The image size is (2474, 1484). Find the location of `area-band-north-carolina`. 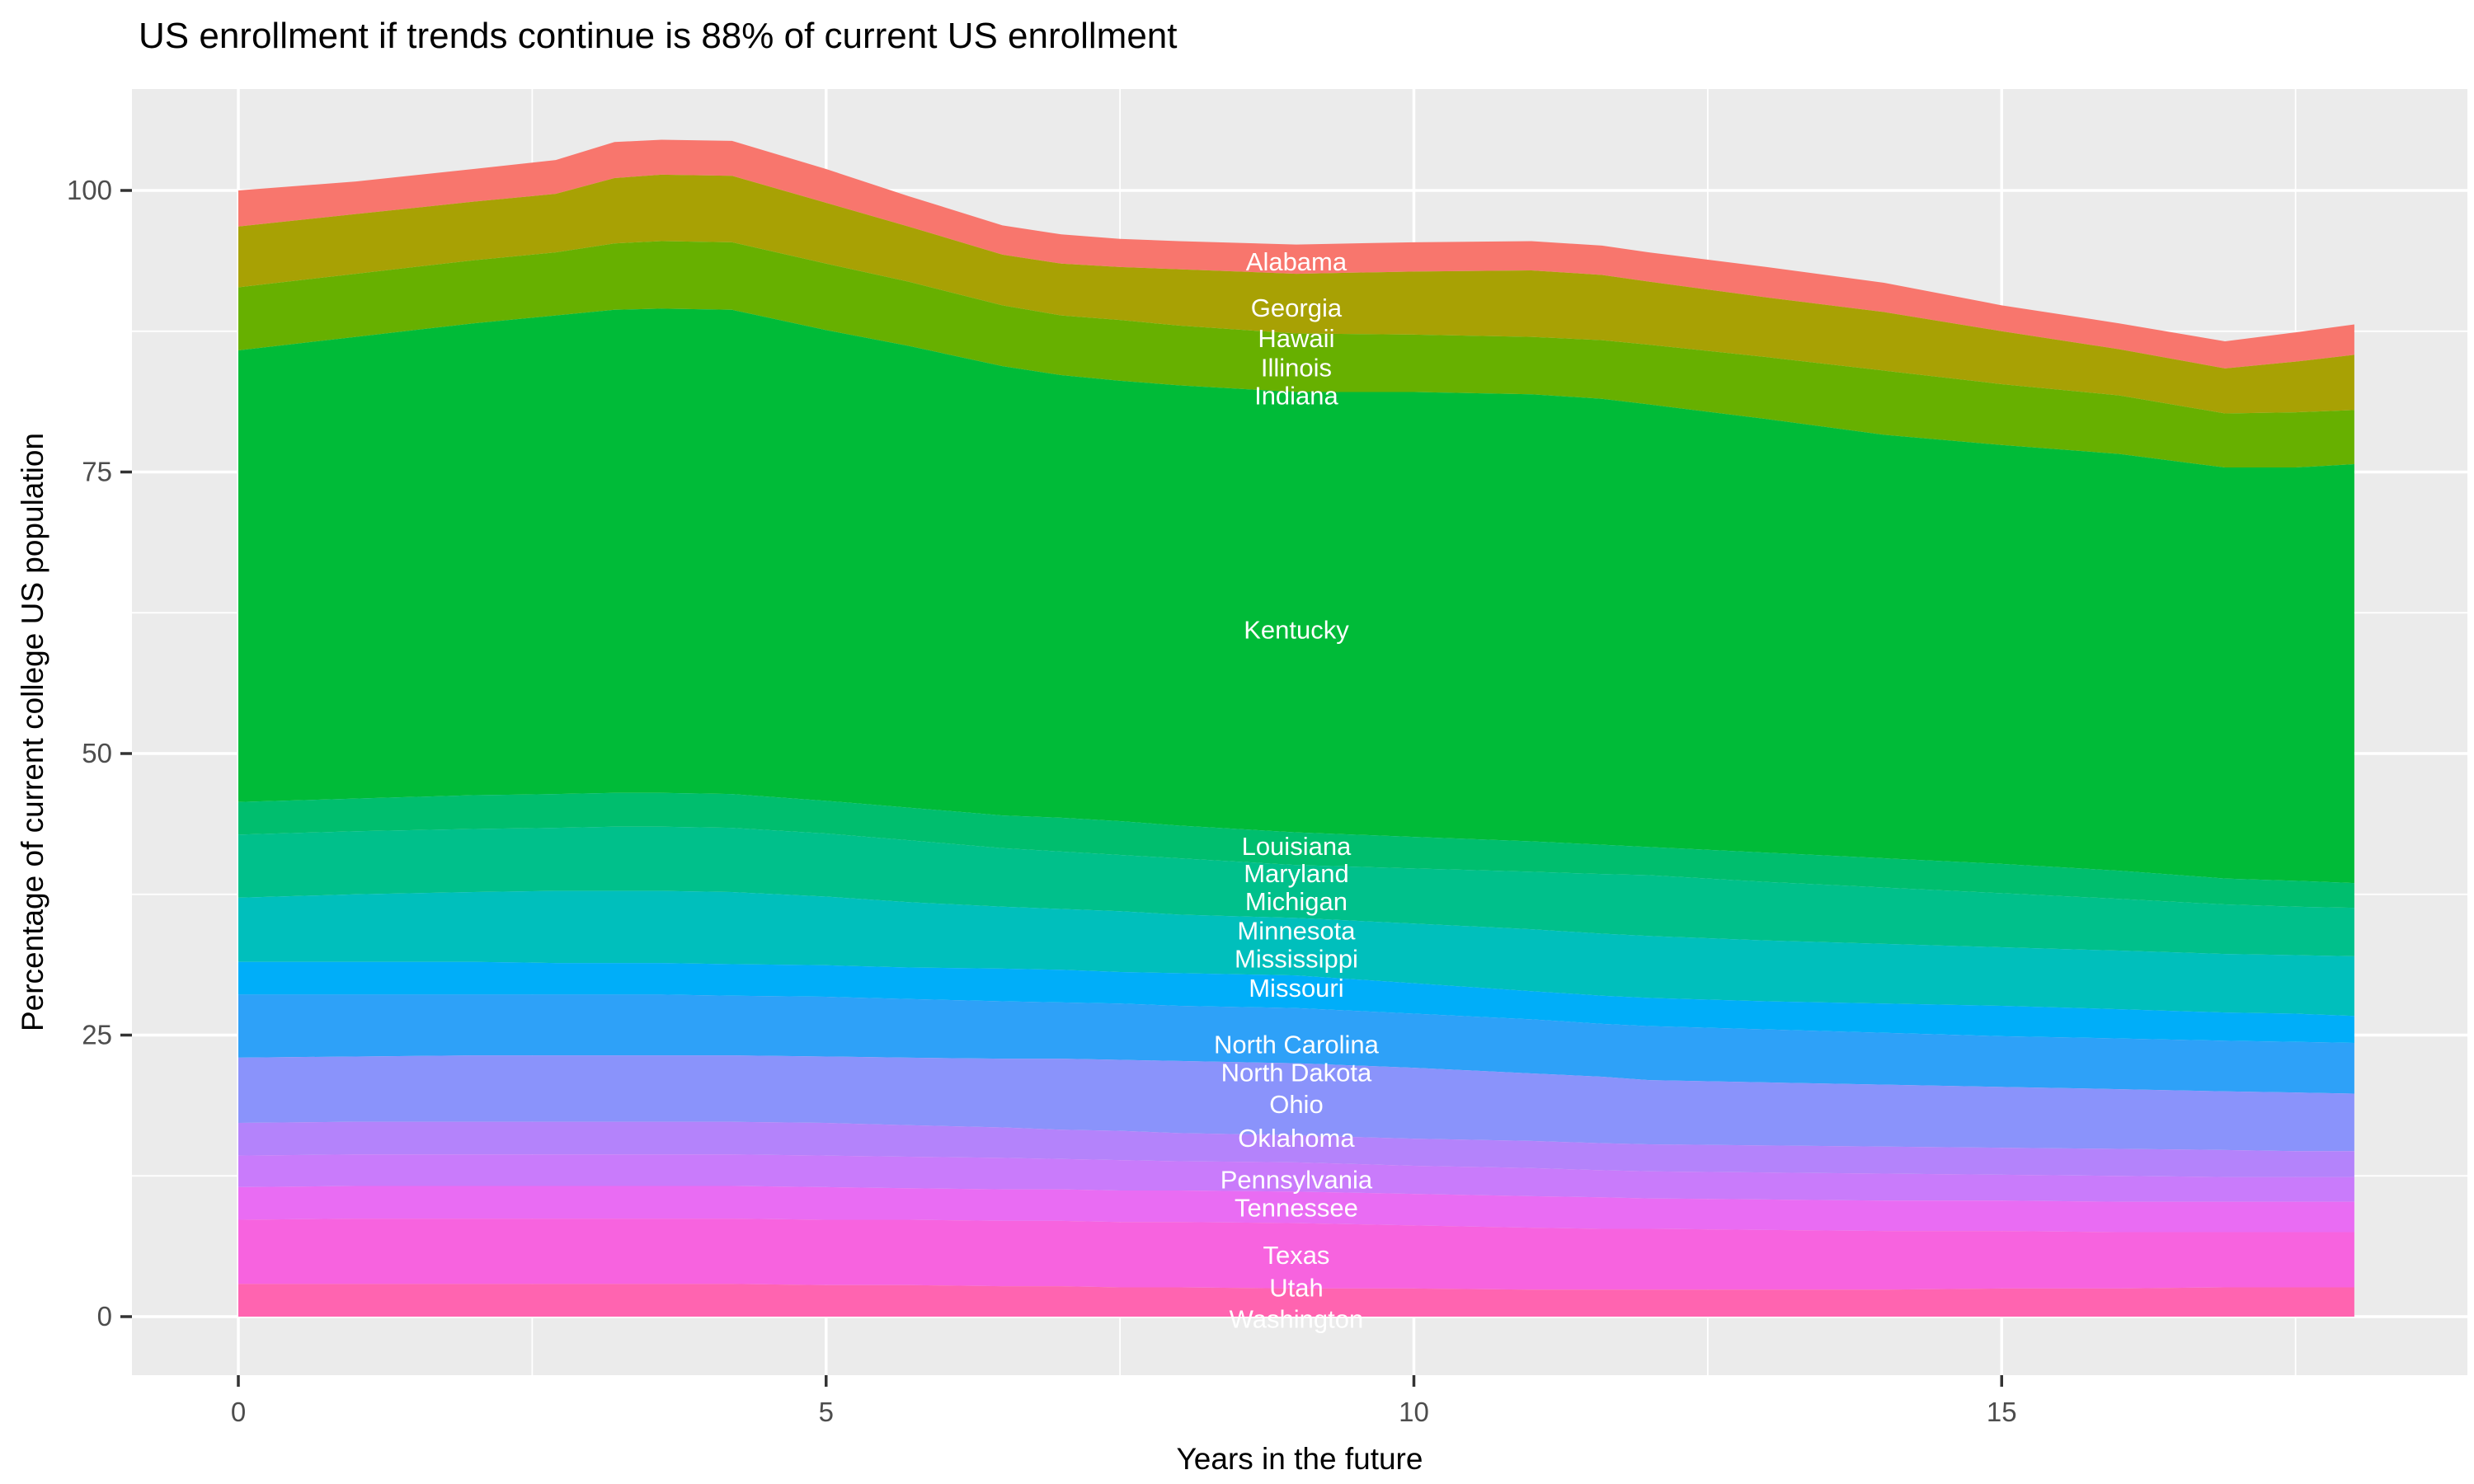

area-band-north-carolina is located at coordinates (1296, 1044).